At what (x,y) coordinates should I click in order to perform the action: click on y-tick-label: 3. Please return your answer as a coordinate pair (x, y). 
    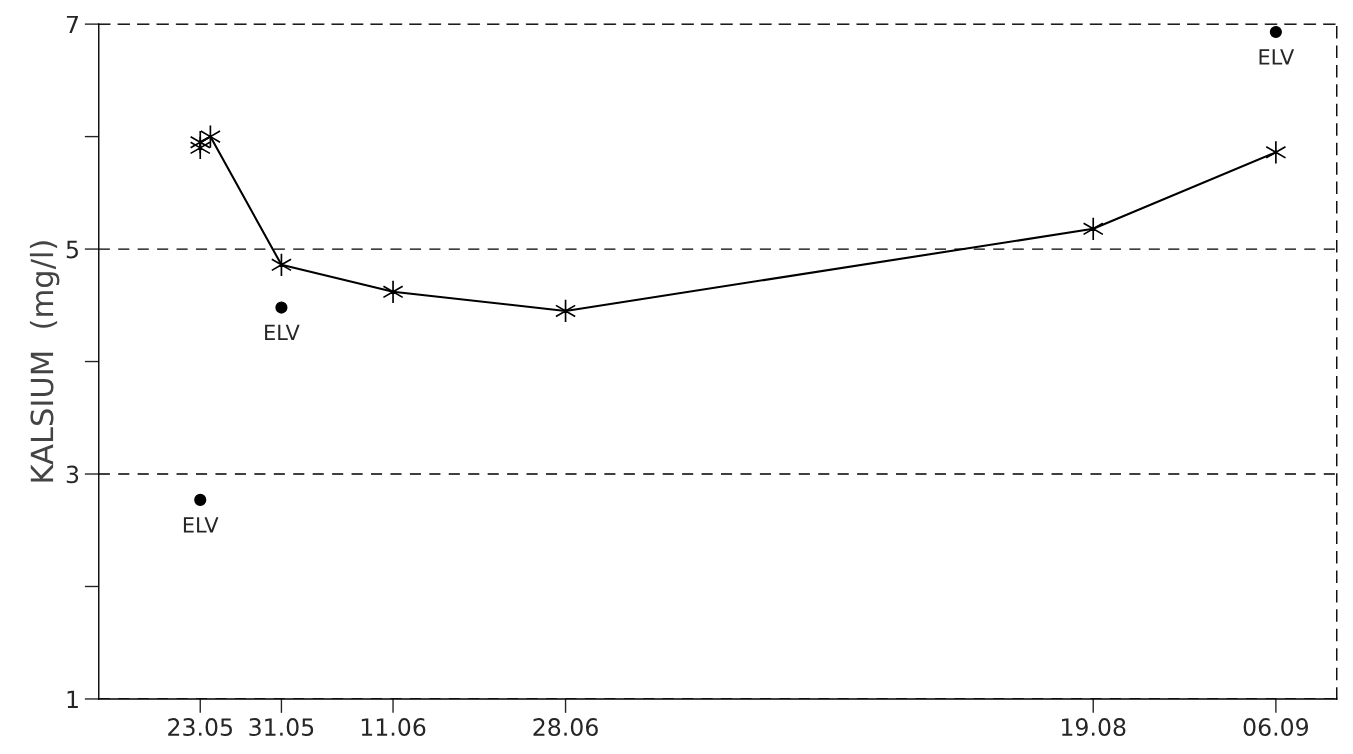
    Looking at the image, I should click on (72, 474).